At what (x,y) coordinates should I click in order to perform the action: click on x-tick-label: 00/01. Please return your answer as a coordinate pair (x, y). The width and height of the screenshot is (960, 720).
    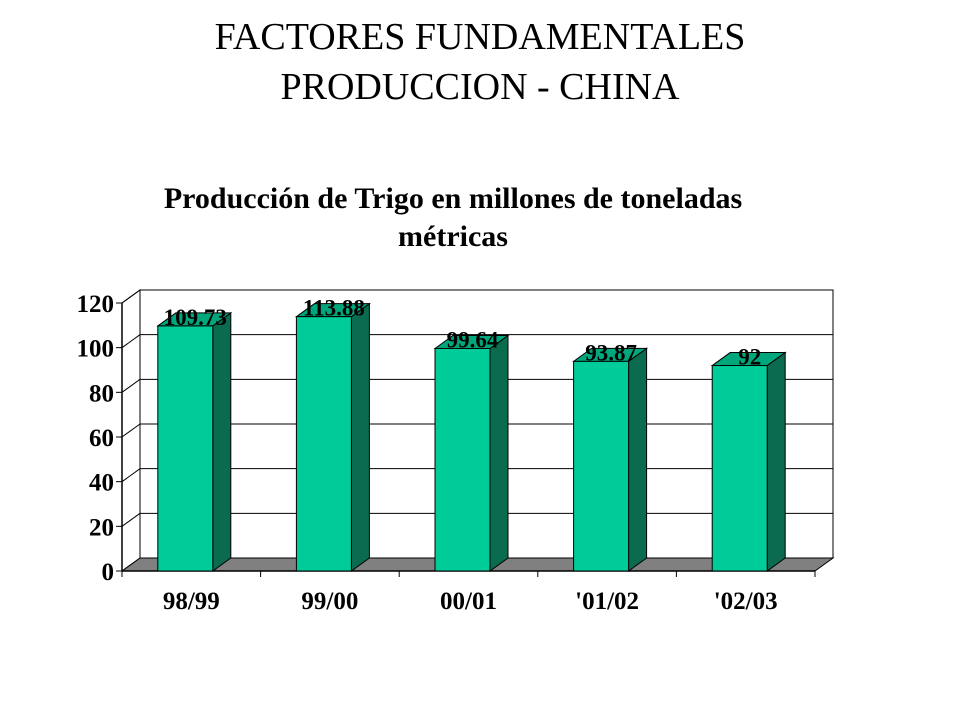
    Looking at the image, I should click on (468, 601).